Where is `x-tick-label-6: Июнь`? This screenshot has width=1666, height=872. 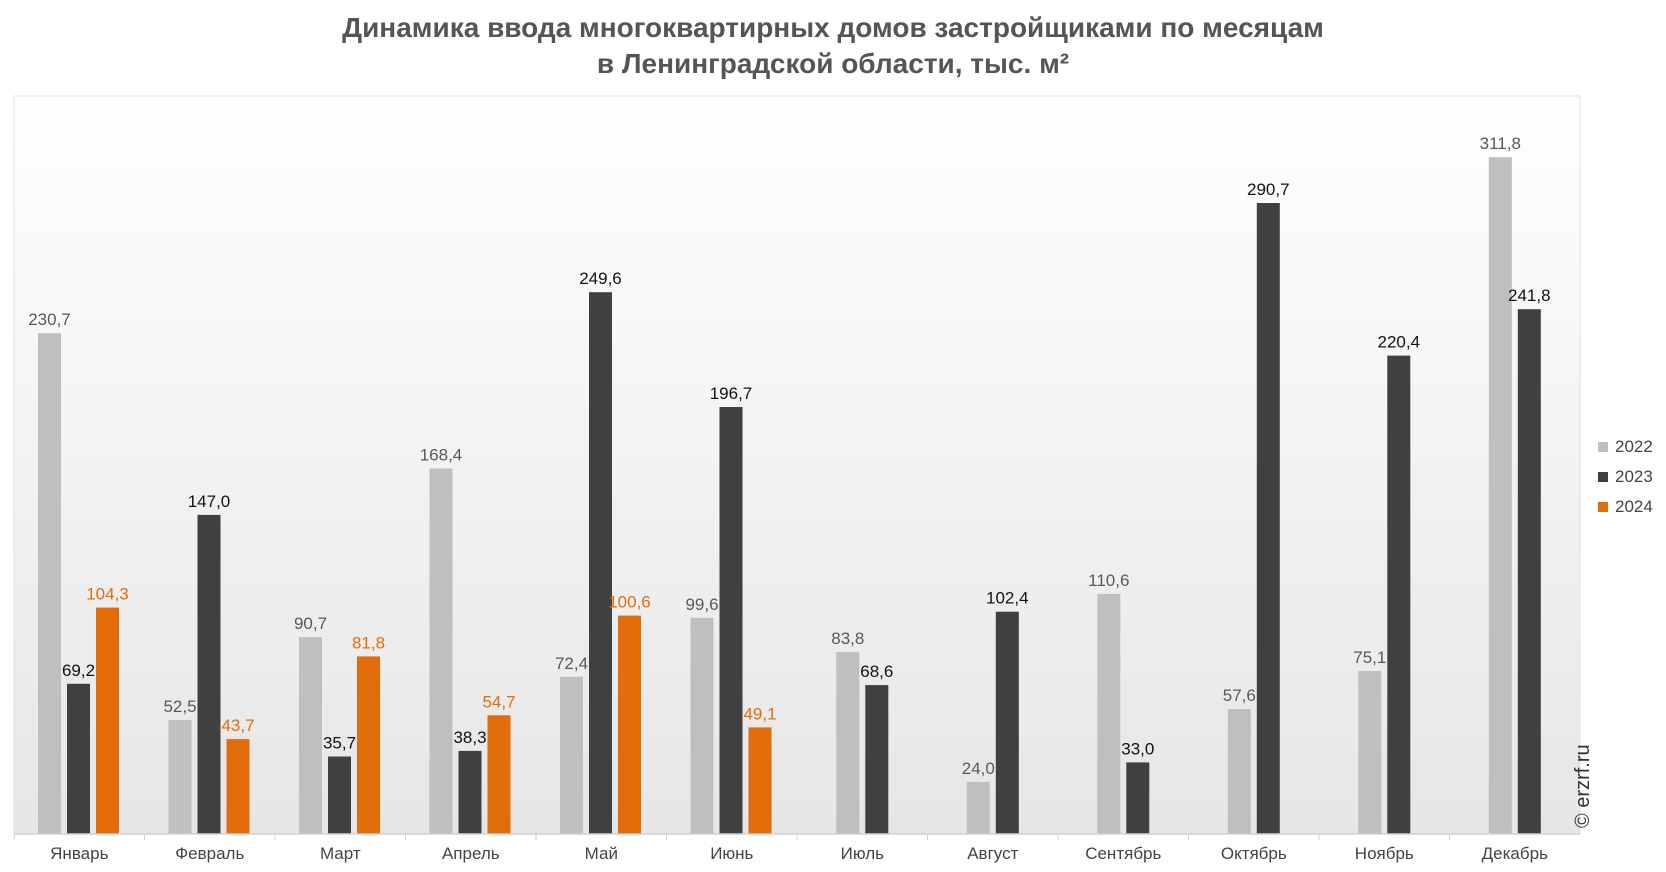
x-tick-label-6: Июнь is located at coordinates (731, 853).